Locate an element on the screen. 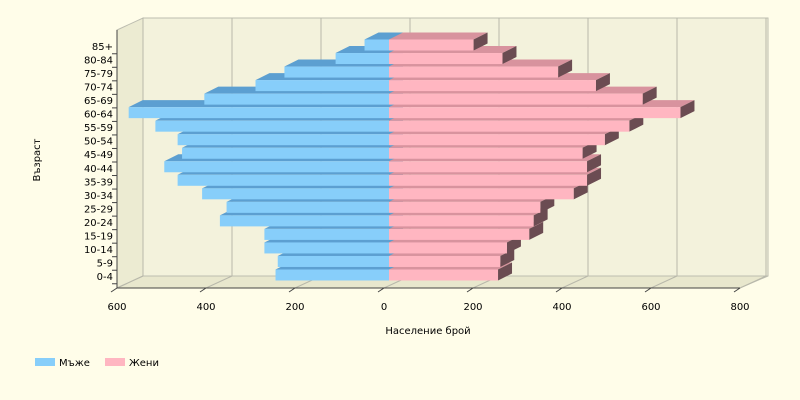  y-tick-label: 0-4 is located at coordinates (105, 277).